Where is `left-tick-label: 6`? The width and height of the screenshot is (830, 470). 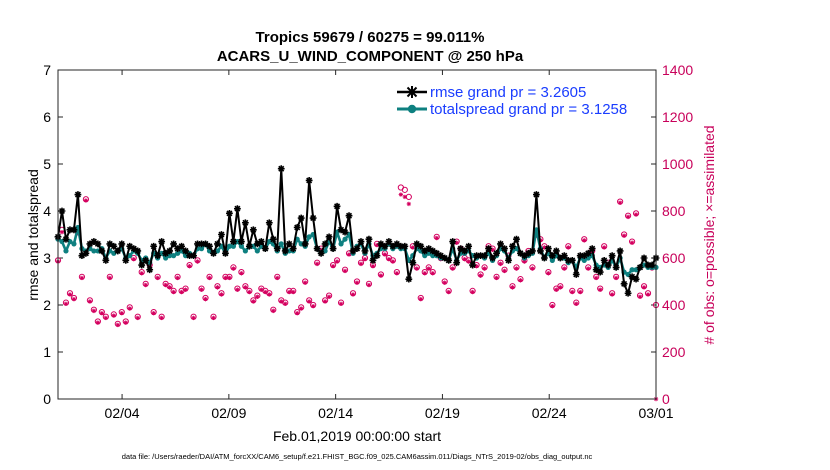 left-tick-label: 6 is located at coordinates (47, 117).